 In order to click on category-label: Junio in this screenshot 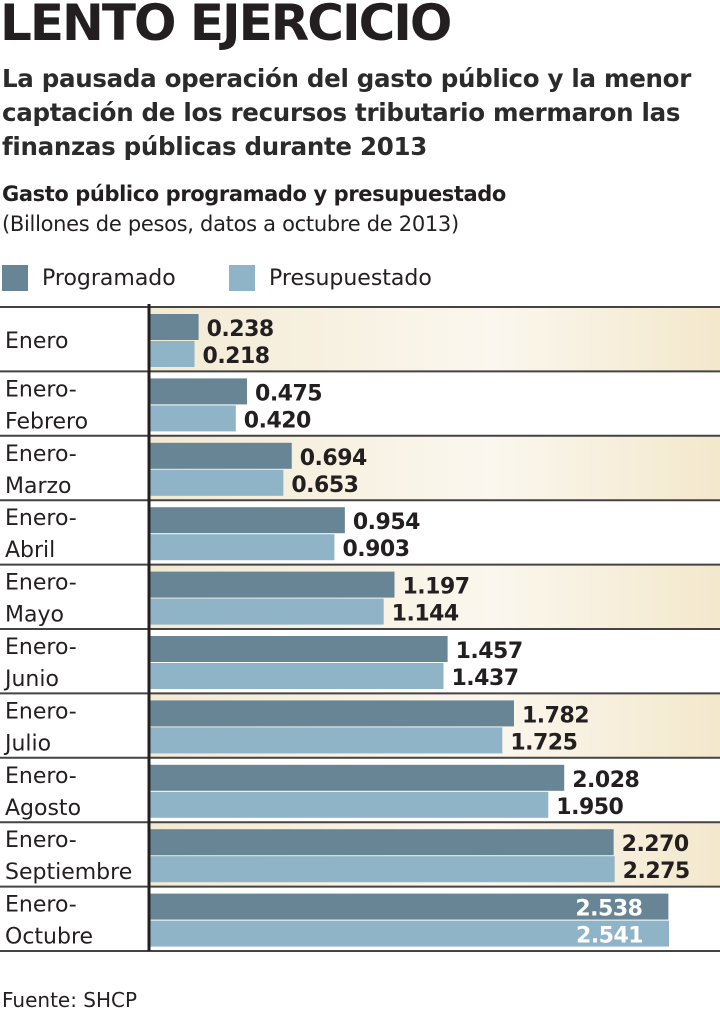, I will do `click(31, 679)`.